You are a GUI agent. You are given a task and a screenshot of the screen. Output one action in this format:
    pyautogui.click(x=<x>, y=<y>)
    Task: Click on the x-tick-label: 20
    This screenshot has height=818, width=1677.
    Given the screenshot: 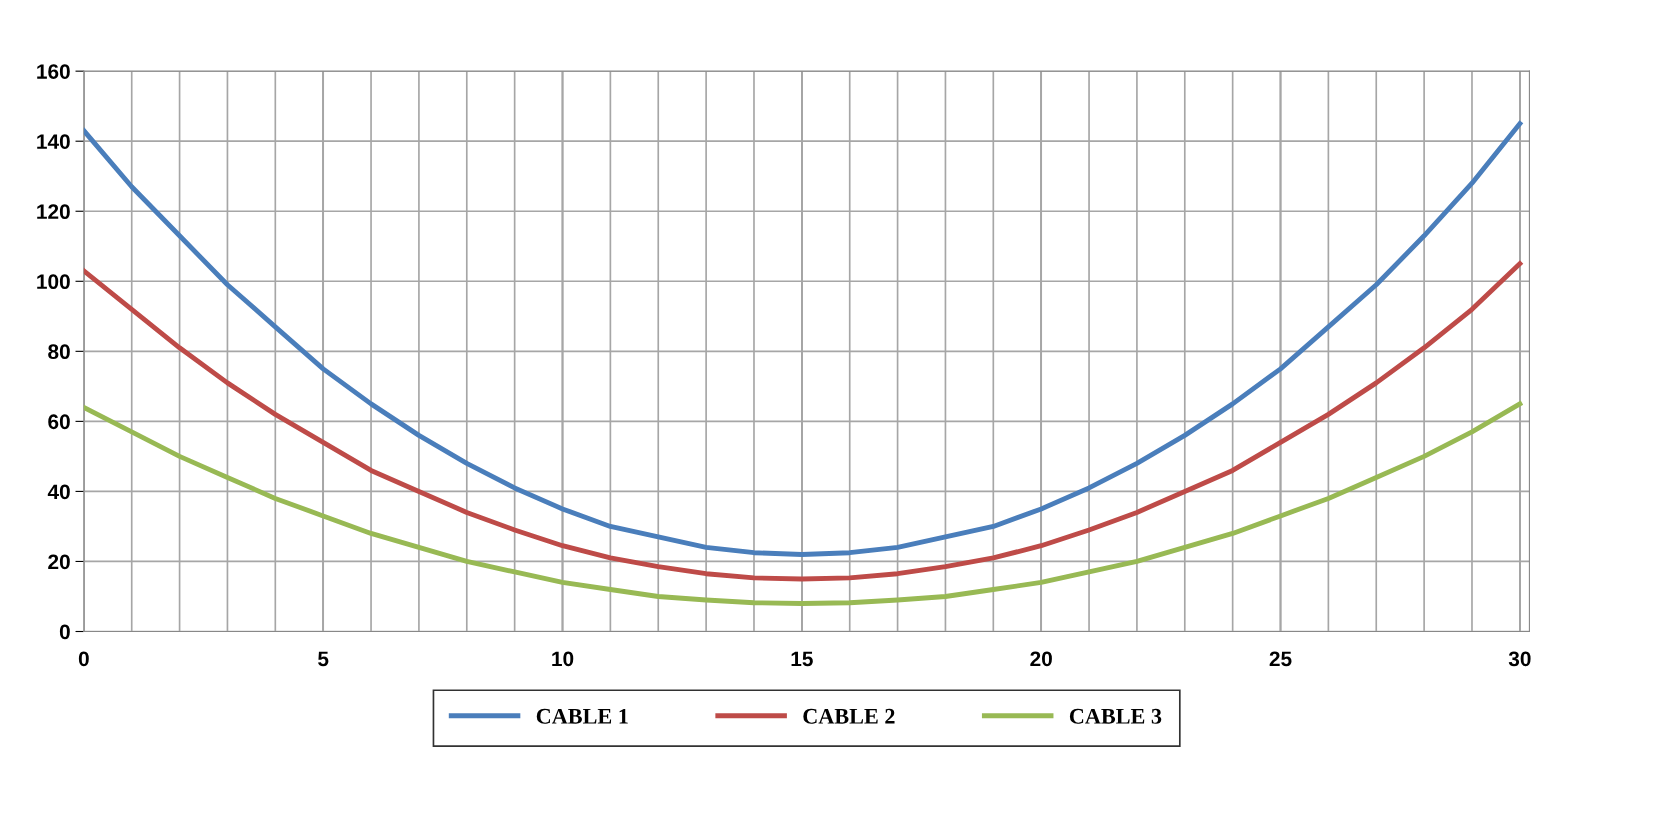 What is the action you would take?
    pyautogui.click(x=1041, y=659)
    